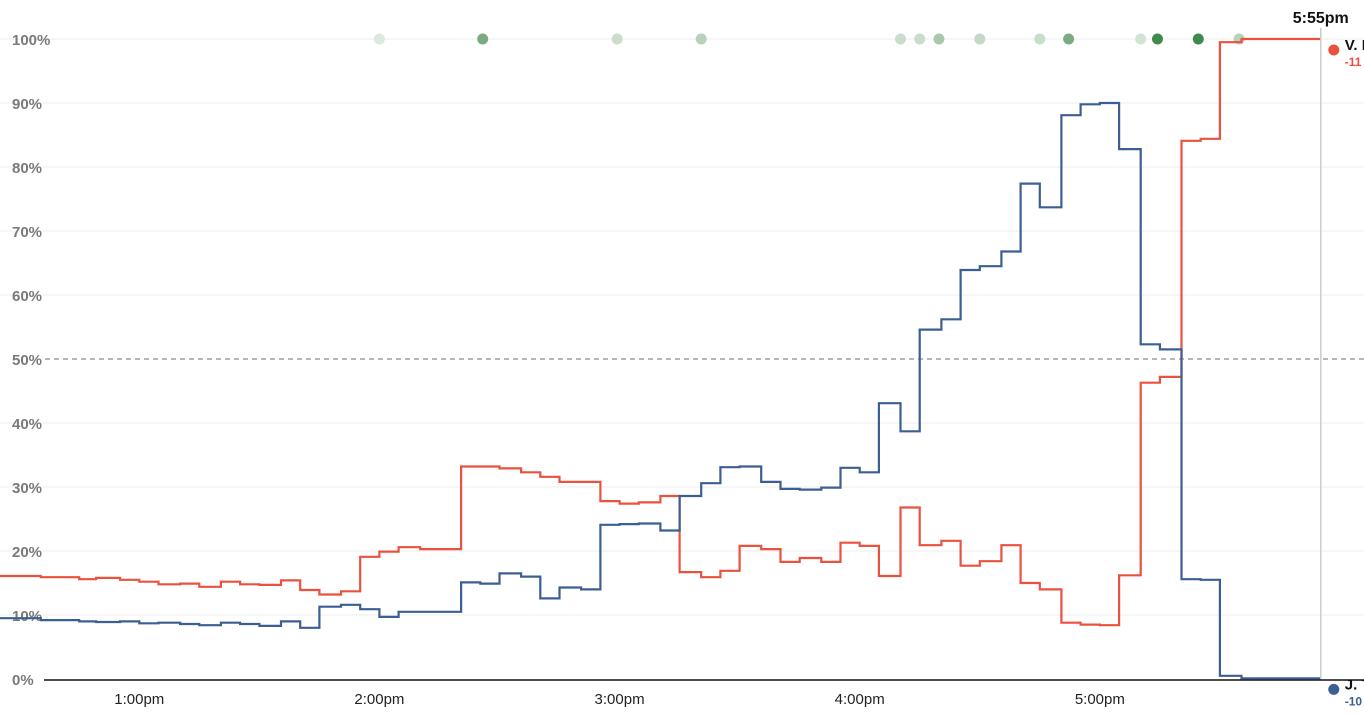 The width and height of the screenshot is (1364, 716). What do you see at coordinates (27, 552) in the screenshot?
I see `y-tick-label: 20%` at bounding box center [27, 552].